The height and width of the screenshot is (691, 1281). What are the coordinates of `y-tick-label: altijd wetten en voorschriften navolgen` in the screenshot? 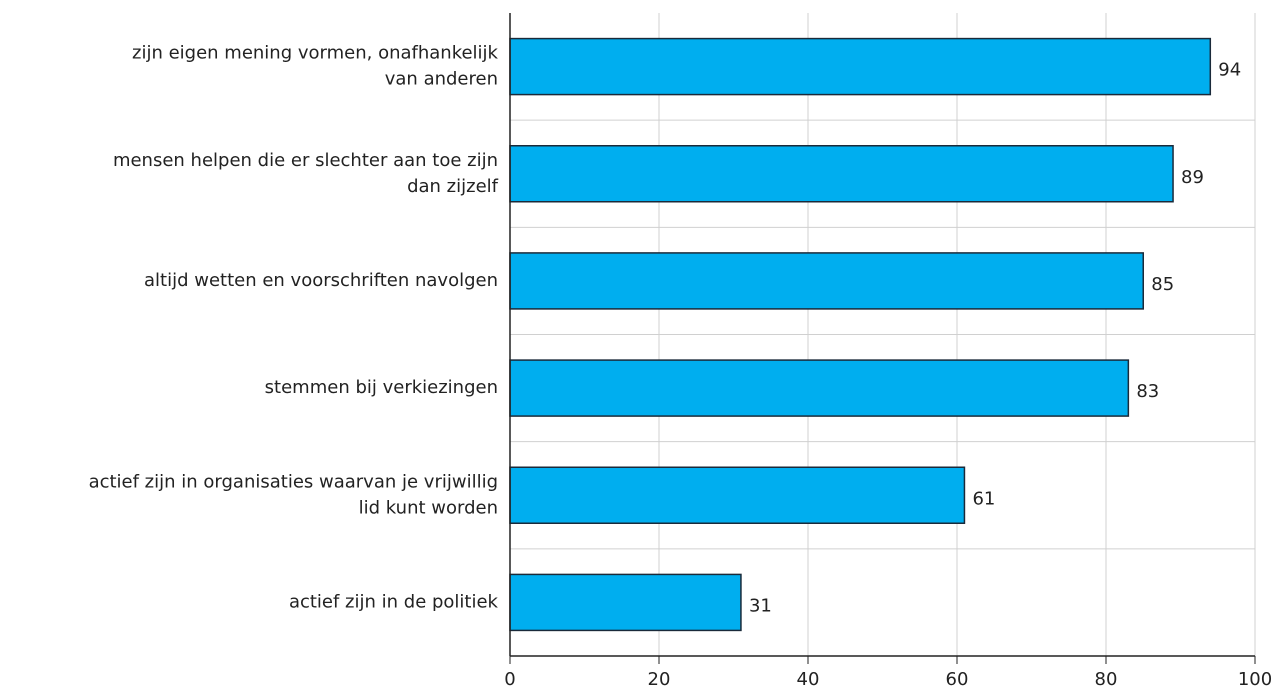 It's located at (321, 280).